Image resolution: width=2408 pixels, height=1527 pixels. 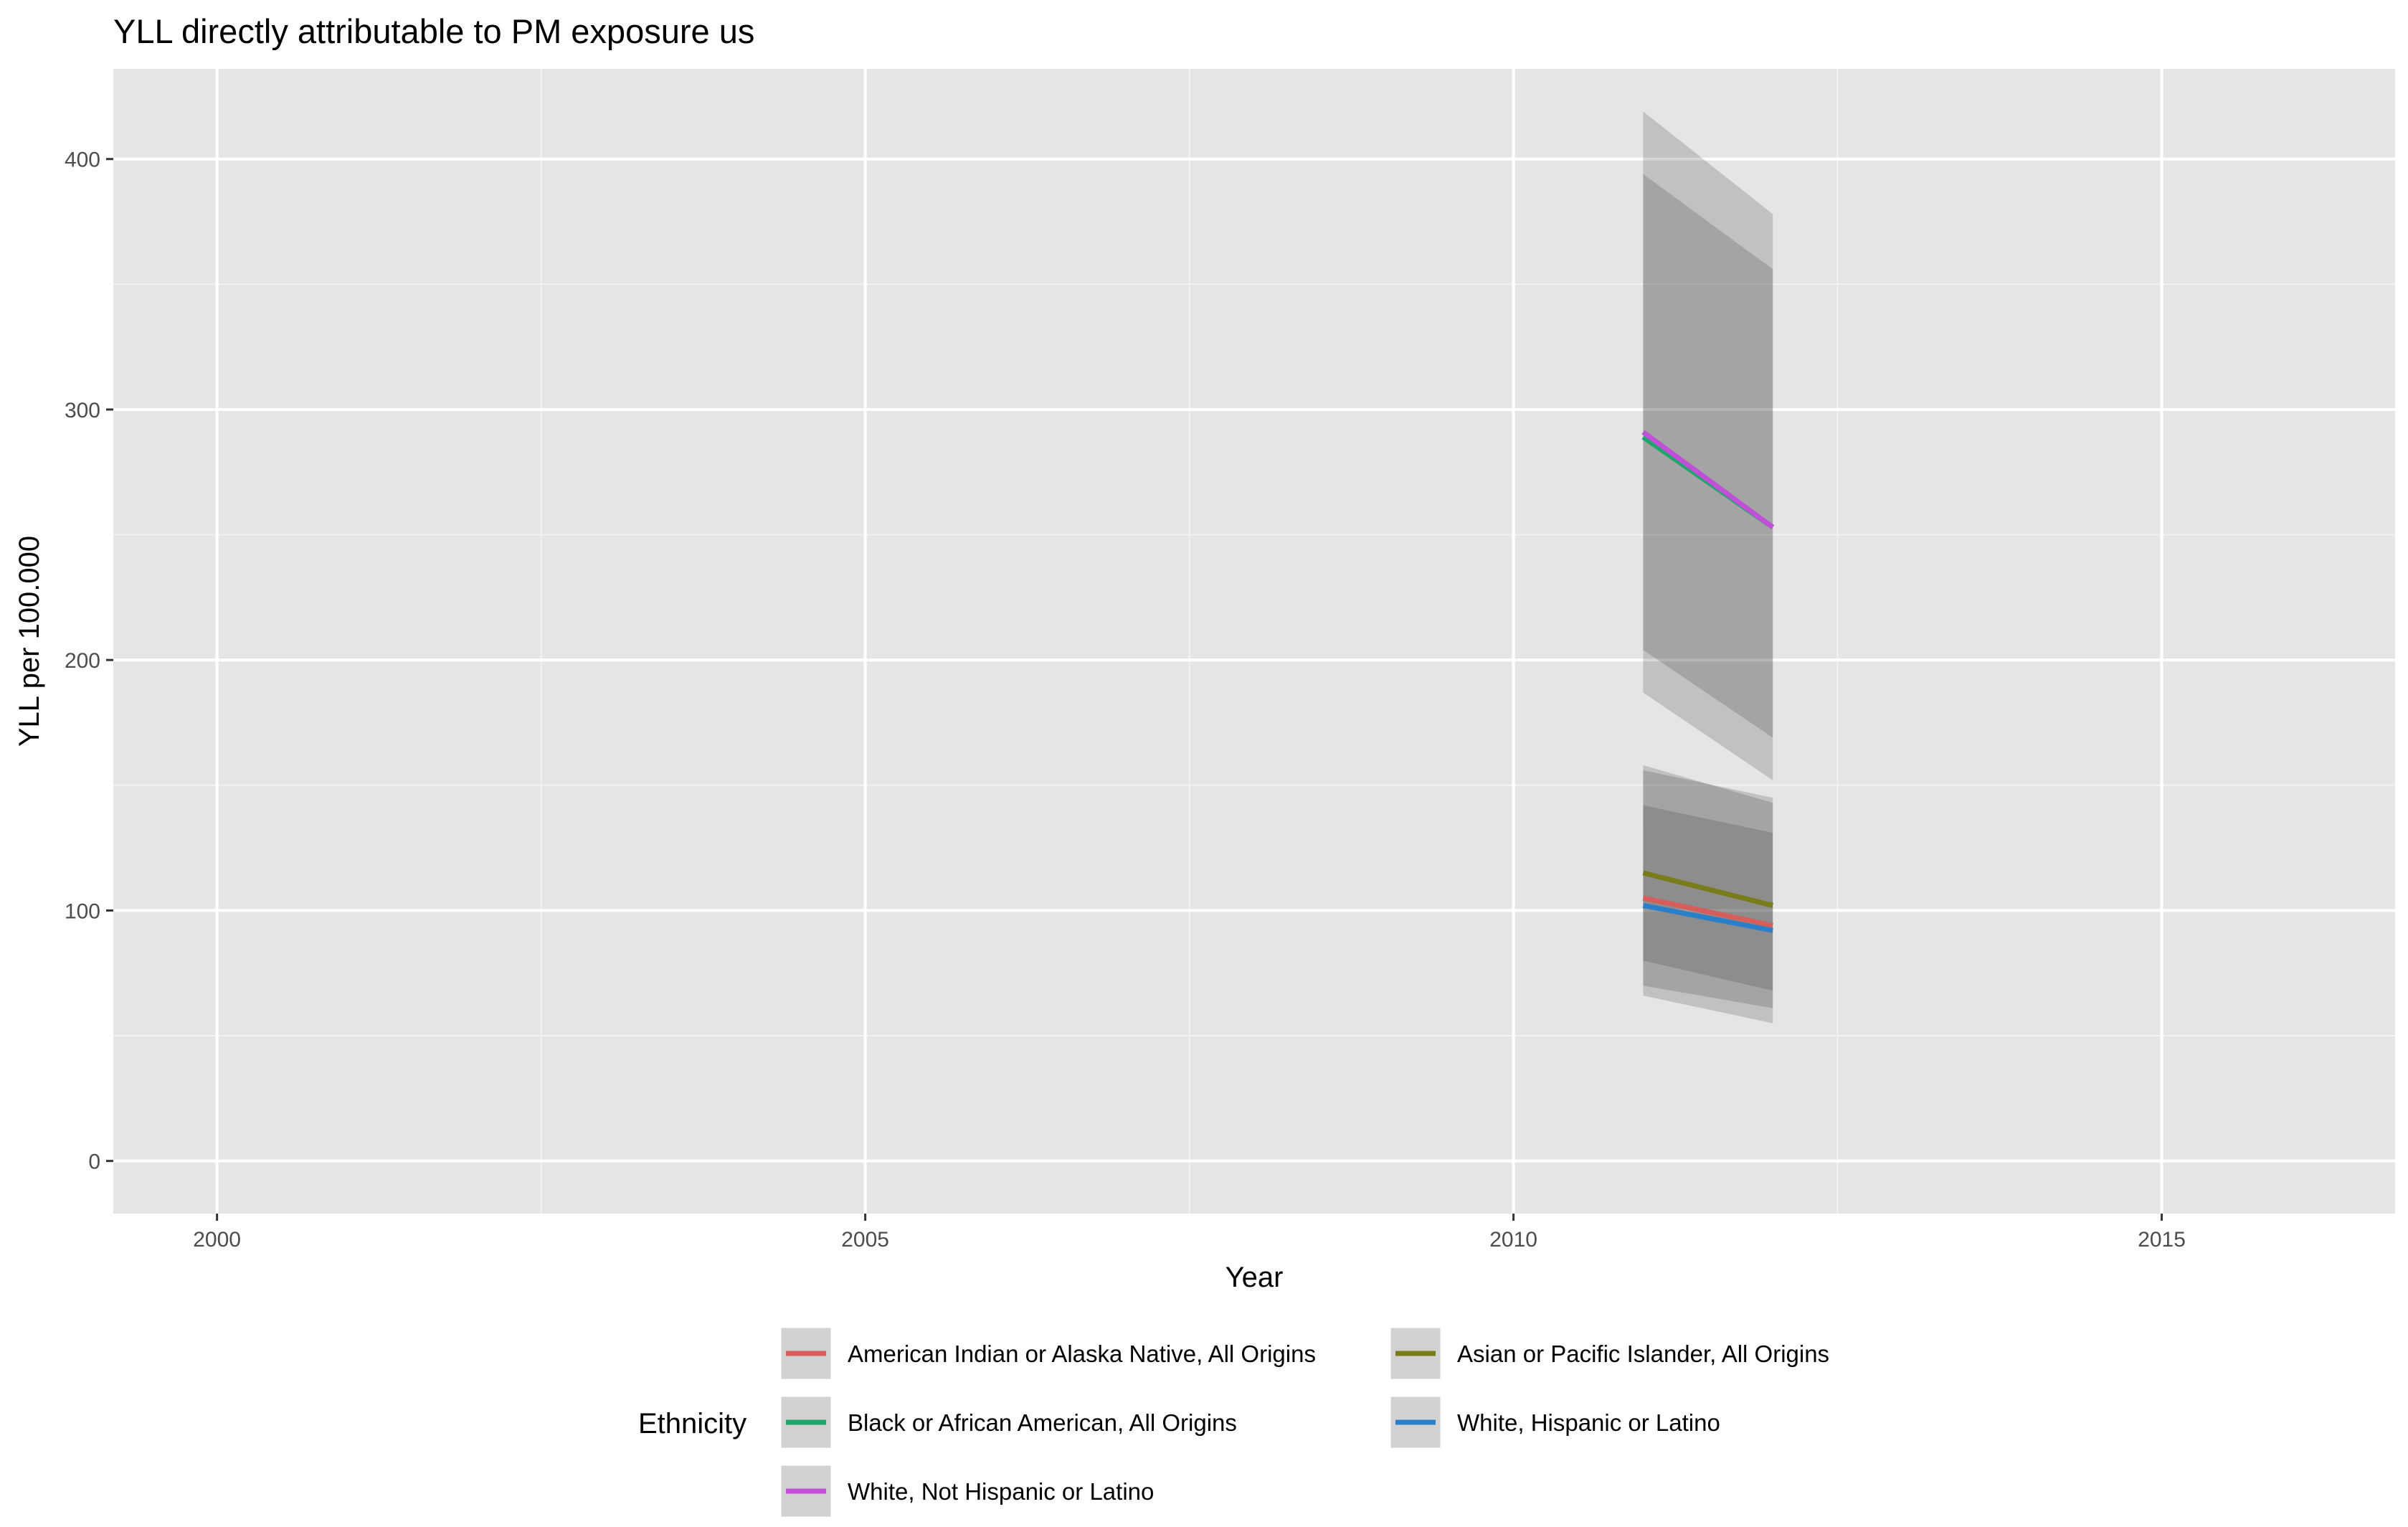 I want to click on legend-label: Black or African American, All Origins, so click(x=1042, y=1422).